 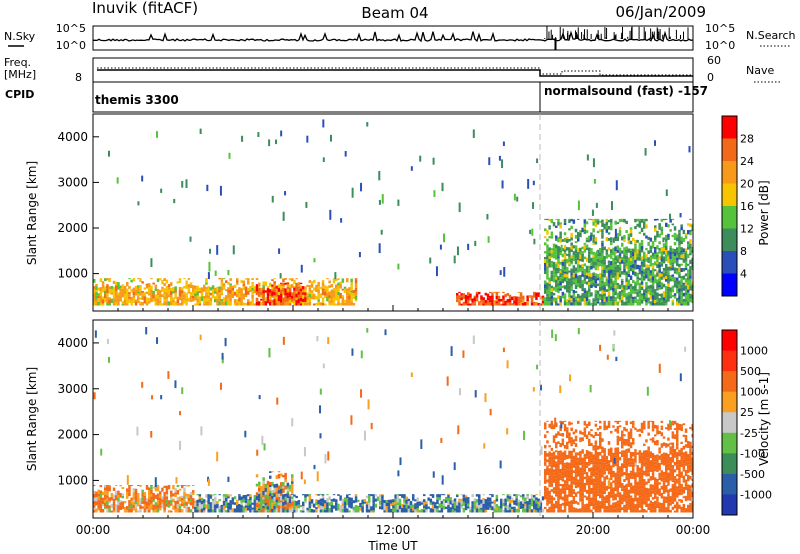 What do you see at coordinates (392, 546) in the screenshot?
I see `time-axis-label: Time UT` at bounding box center [392, 546].